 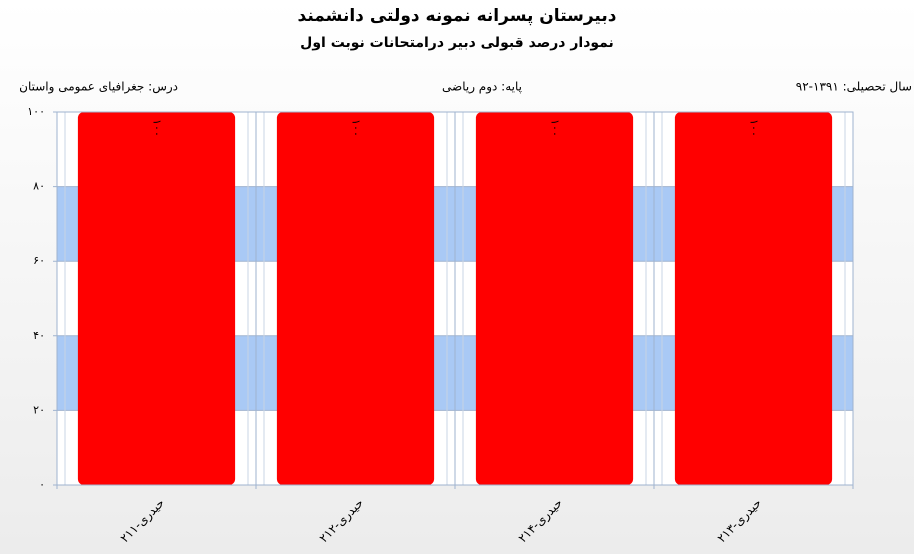 I want to click on y-tick-label: ۲۰, so click(x=39, y=409).